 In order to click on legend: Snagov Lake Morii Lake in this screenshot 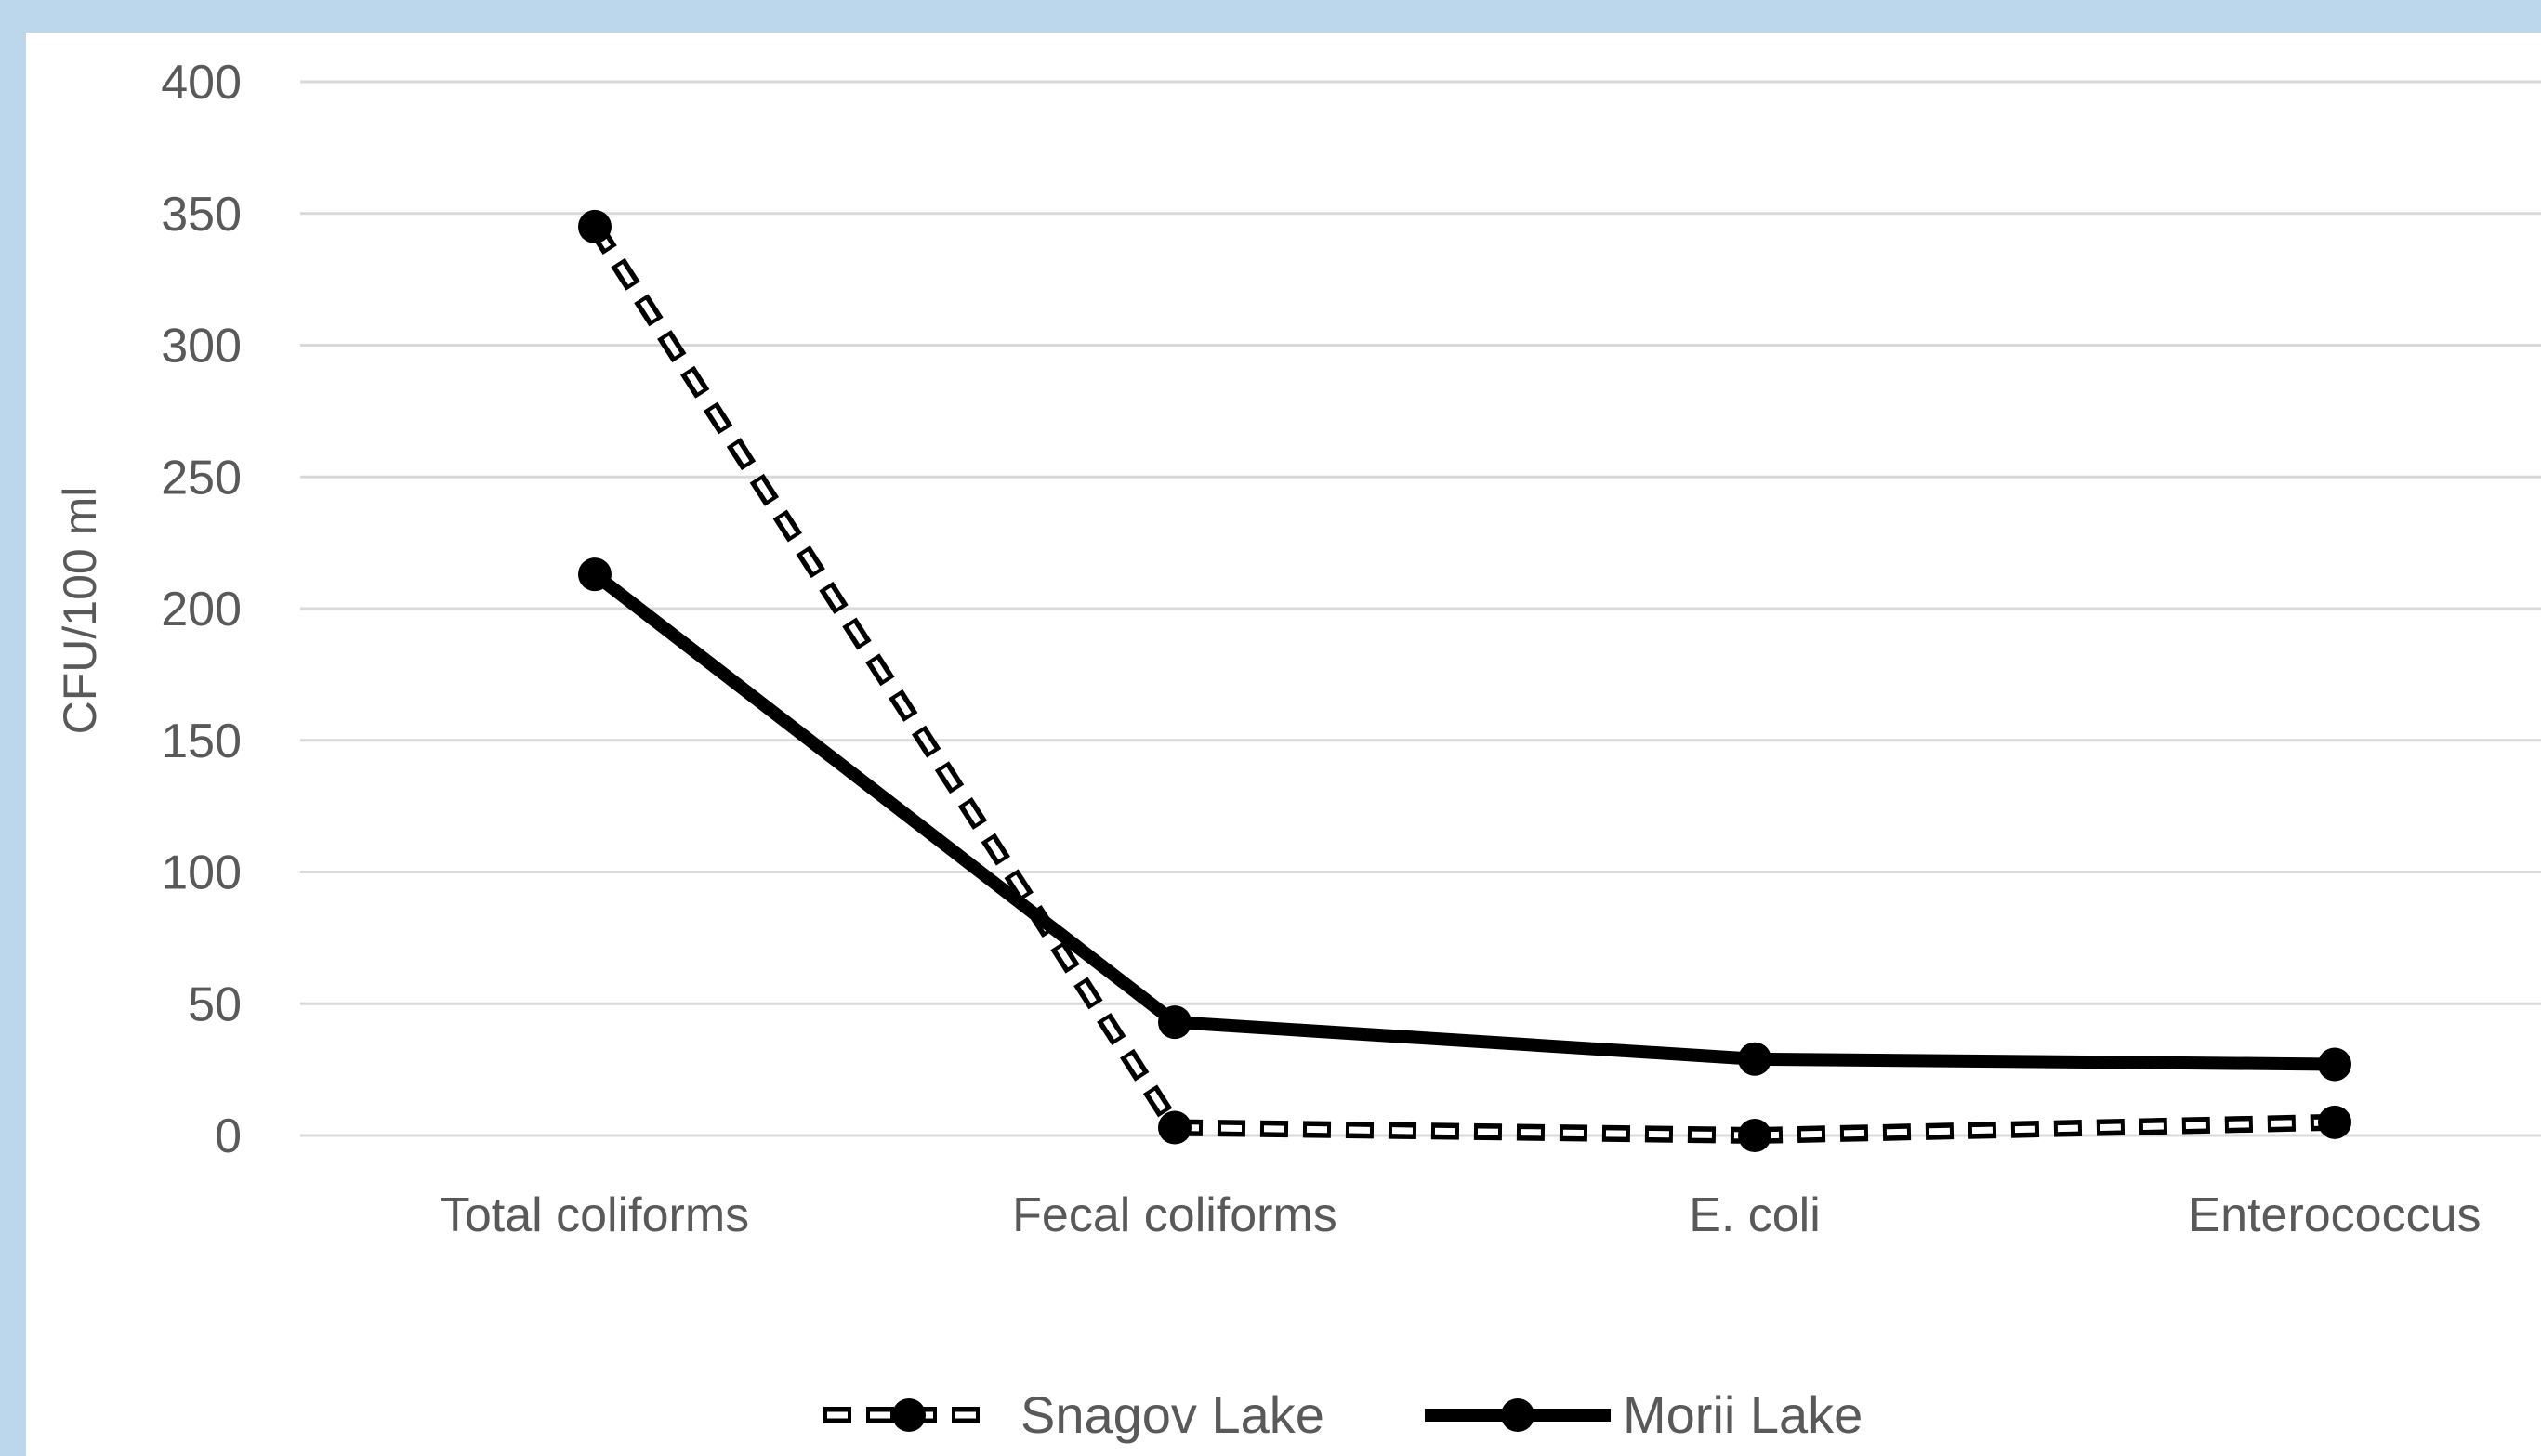, I will do `click(1343, 1414)`.